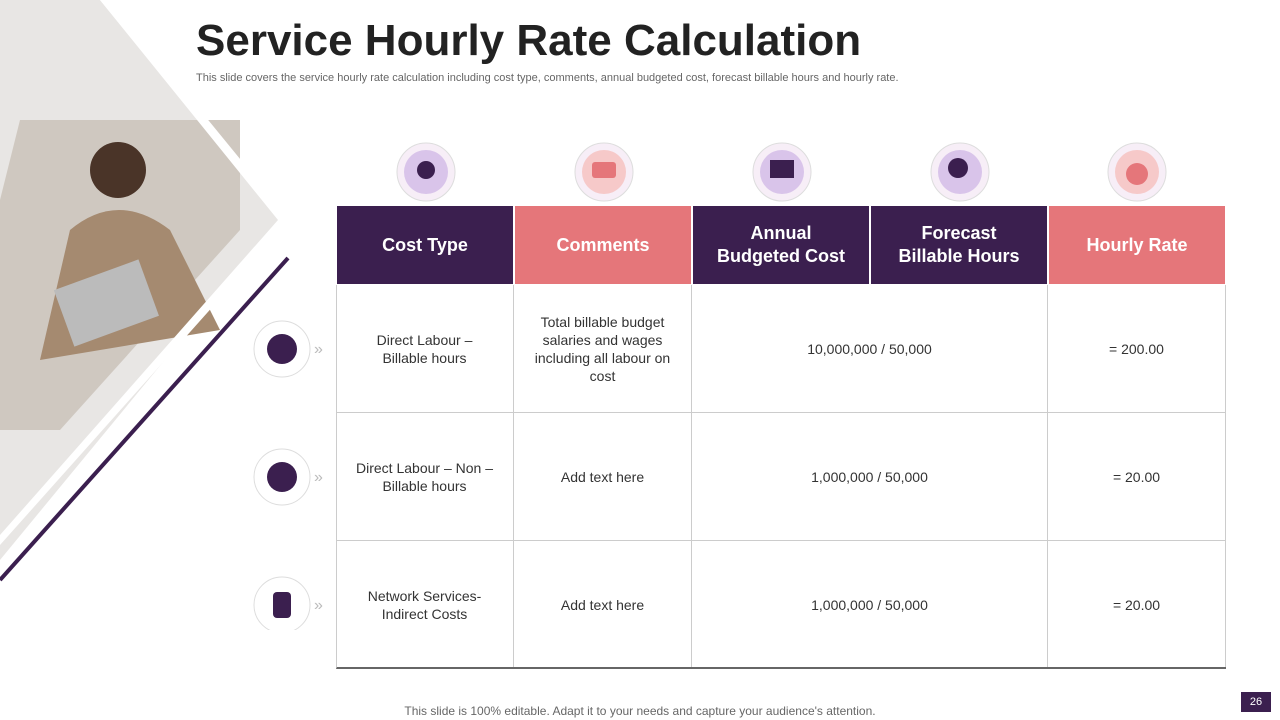 This screenshot has width=1280, height=720. I want to click on title: Service Hourly Rate Calculation, so click(529, 40).